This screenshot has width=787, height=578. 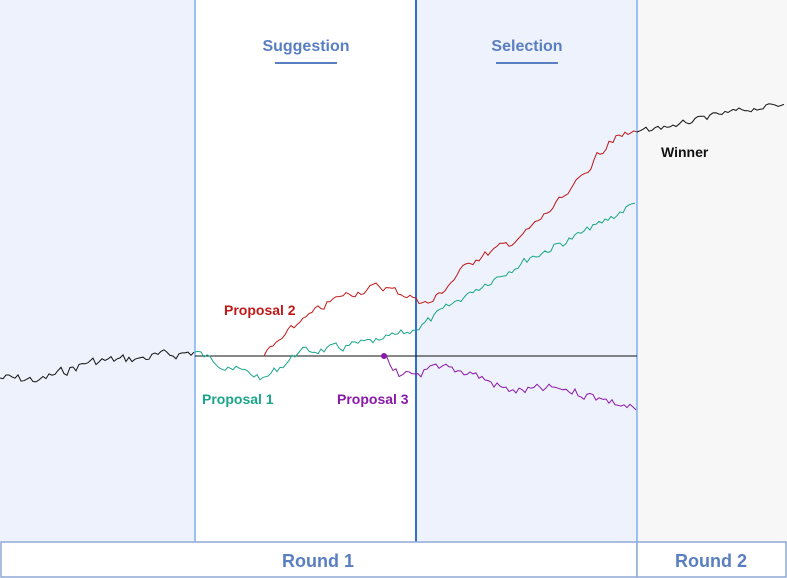 I want to click on proposal-3-series-line, so click(x=510, y=383).